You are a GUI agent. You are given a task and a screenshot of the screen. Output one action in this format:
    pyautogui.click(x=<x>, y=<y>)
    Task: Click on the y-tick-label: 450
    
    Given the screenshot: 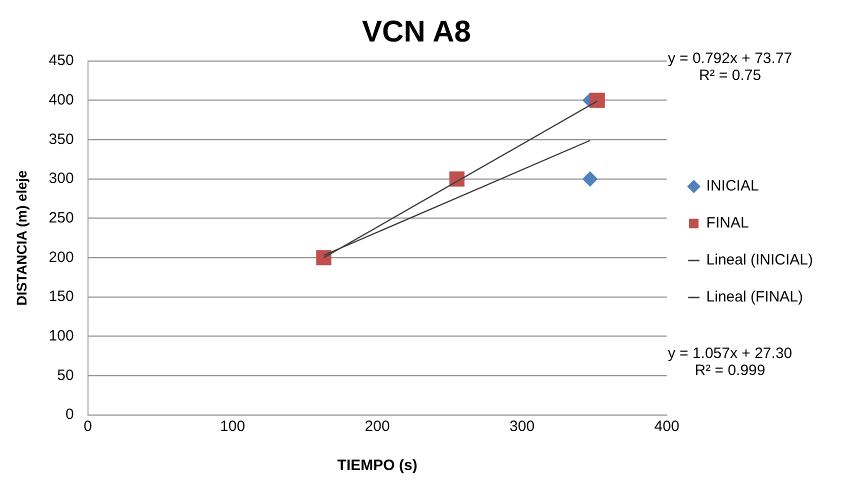 What is the action you would take?
    pyautogui.click(x=61, y=61)
    